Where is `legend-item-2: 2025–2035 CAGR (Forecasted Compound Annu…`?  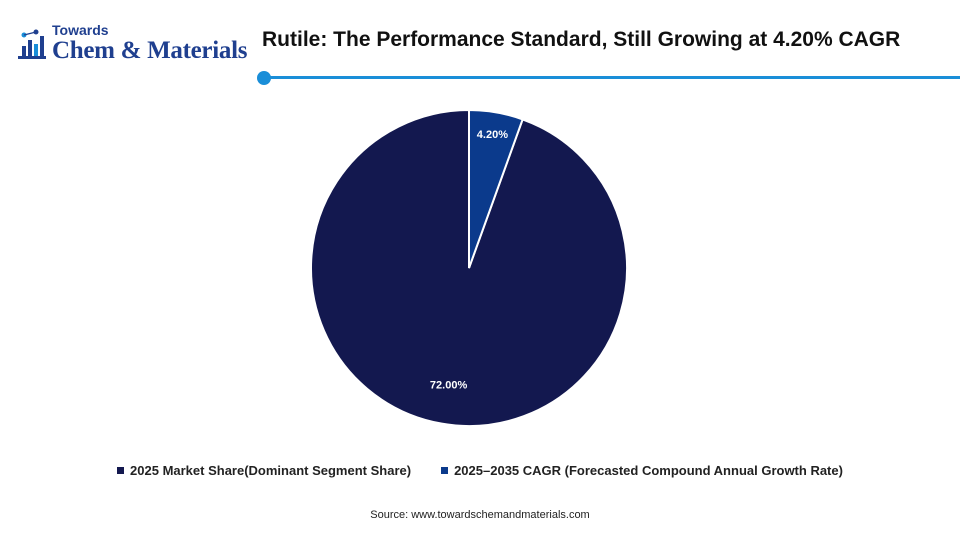 legend-item-2: 2025–2035 CAGR (Forecasted Compound Annu… is located at coordinates (642, 470).